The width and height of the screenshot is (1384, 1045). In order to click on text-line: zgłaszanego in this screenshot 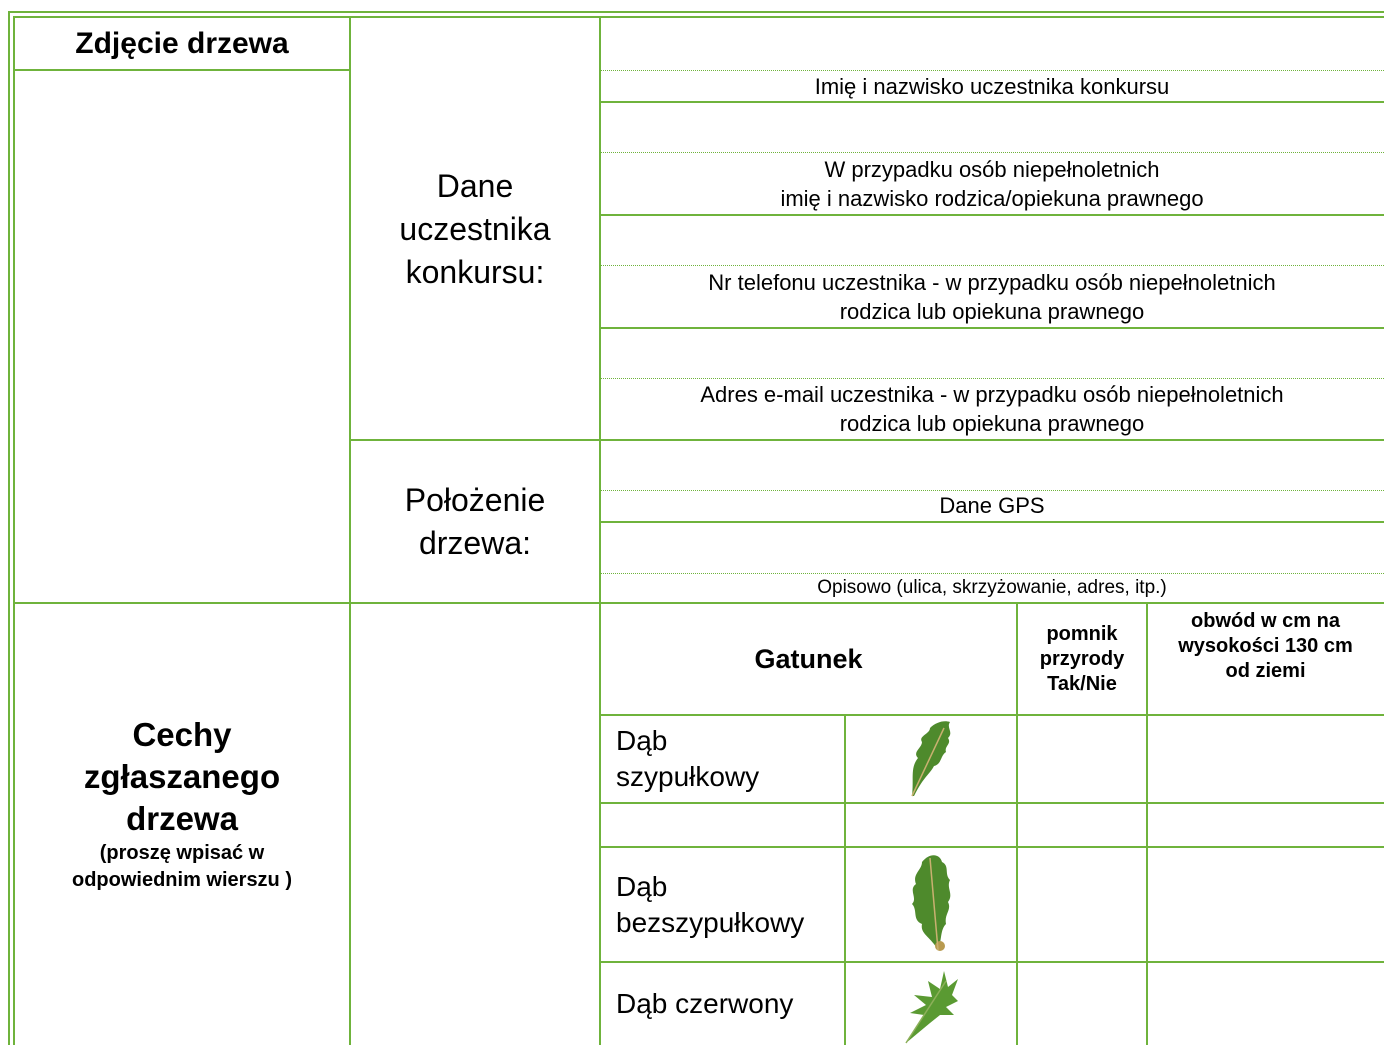, I will do `click(182, 776)`.